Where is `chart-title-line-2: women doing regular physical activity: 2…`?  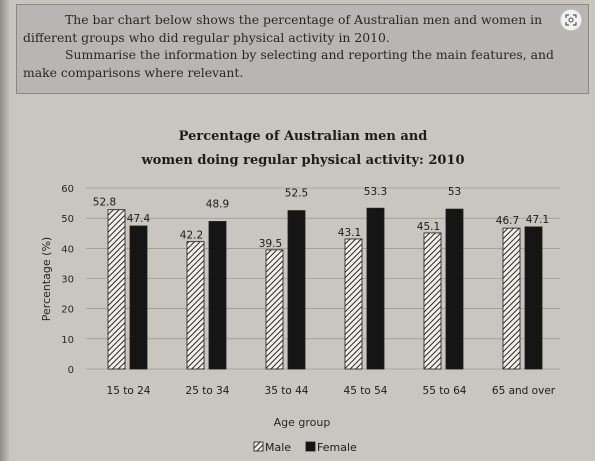 chart-title-line-2: women doing regular physical activity: 2… is located at coordinates (302, 160).